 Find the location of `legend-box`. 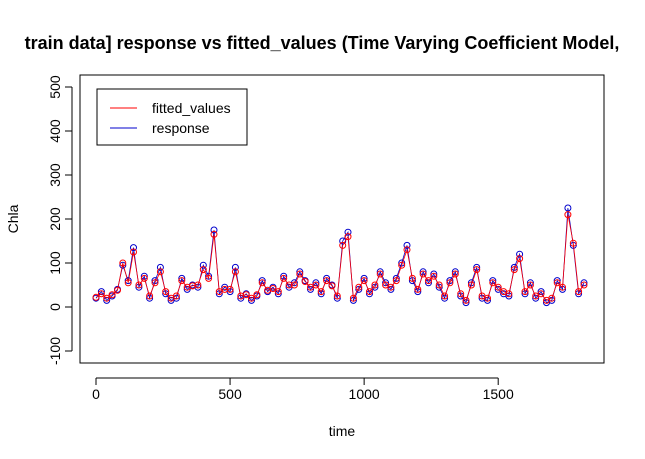

legend-box is located at coordinates (172, 117).